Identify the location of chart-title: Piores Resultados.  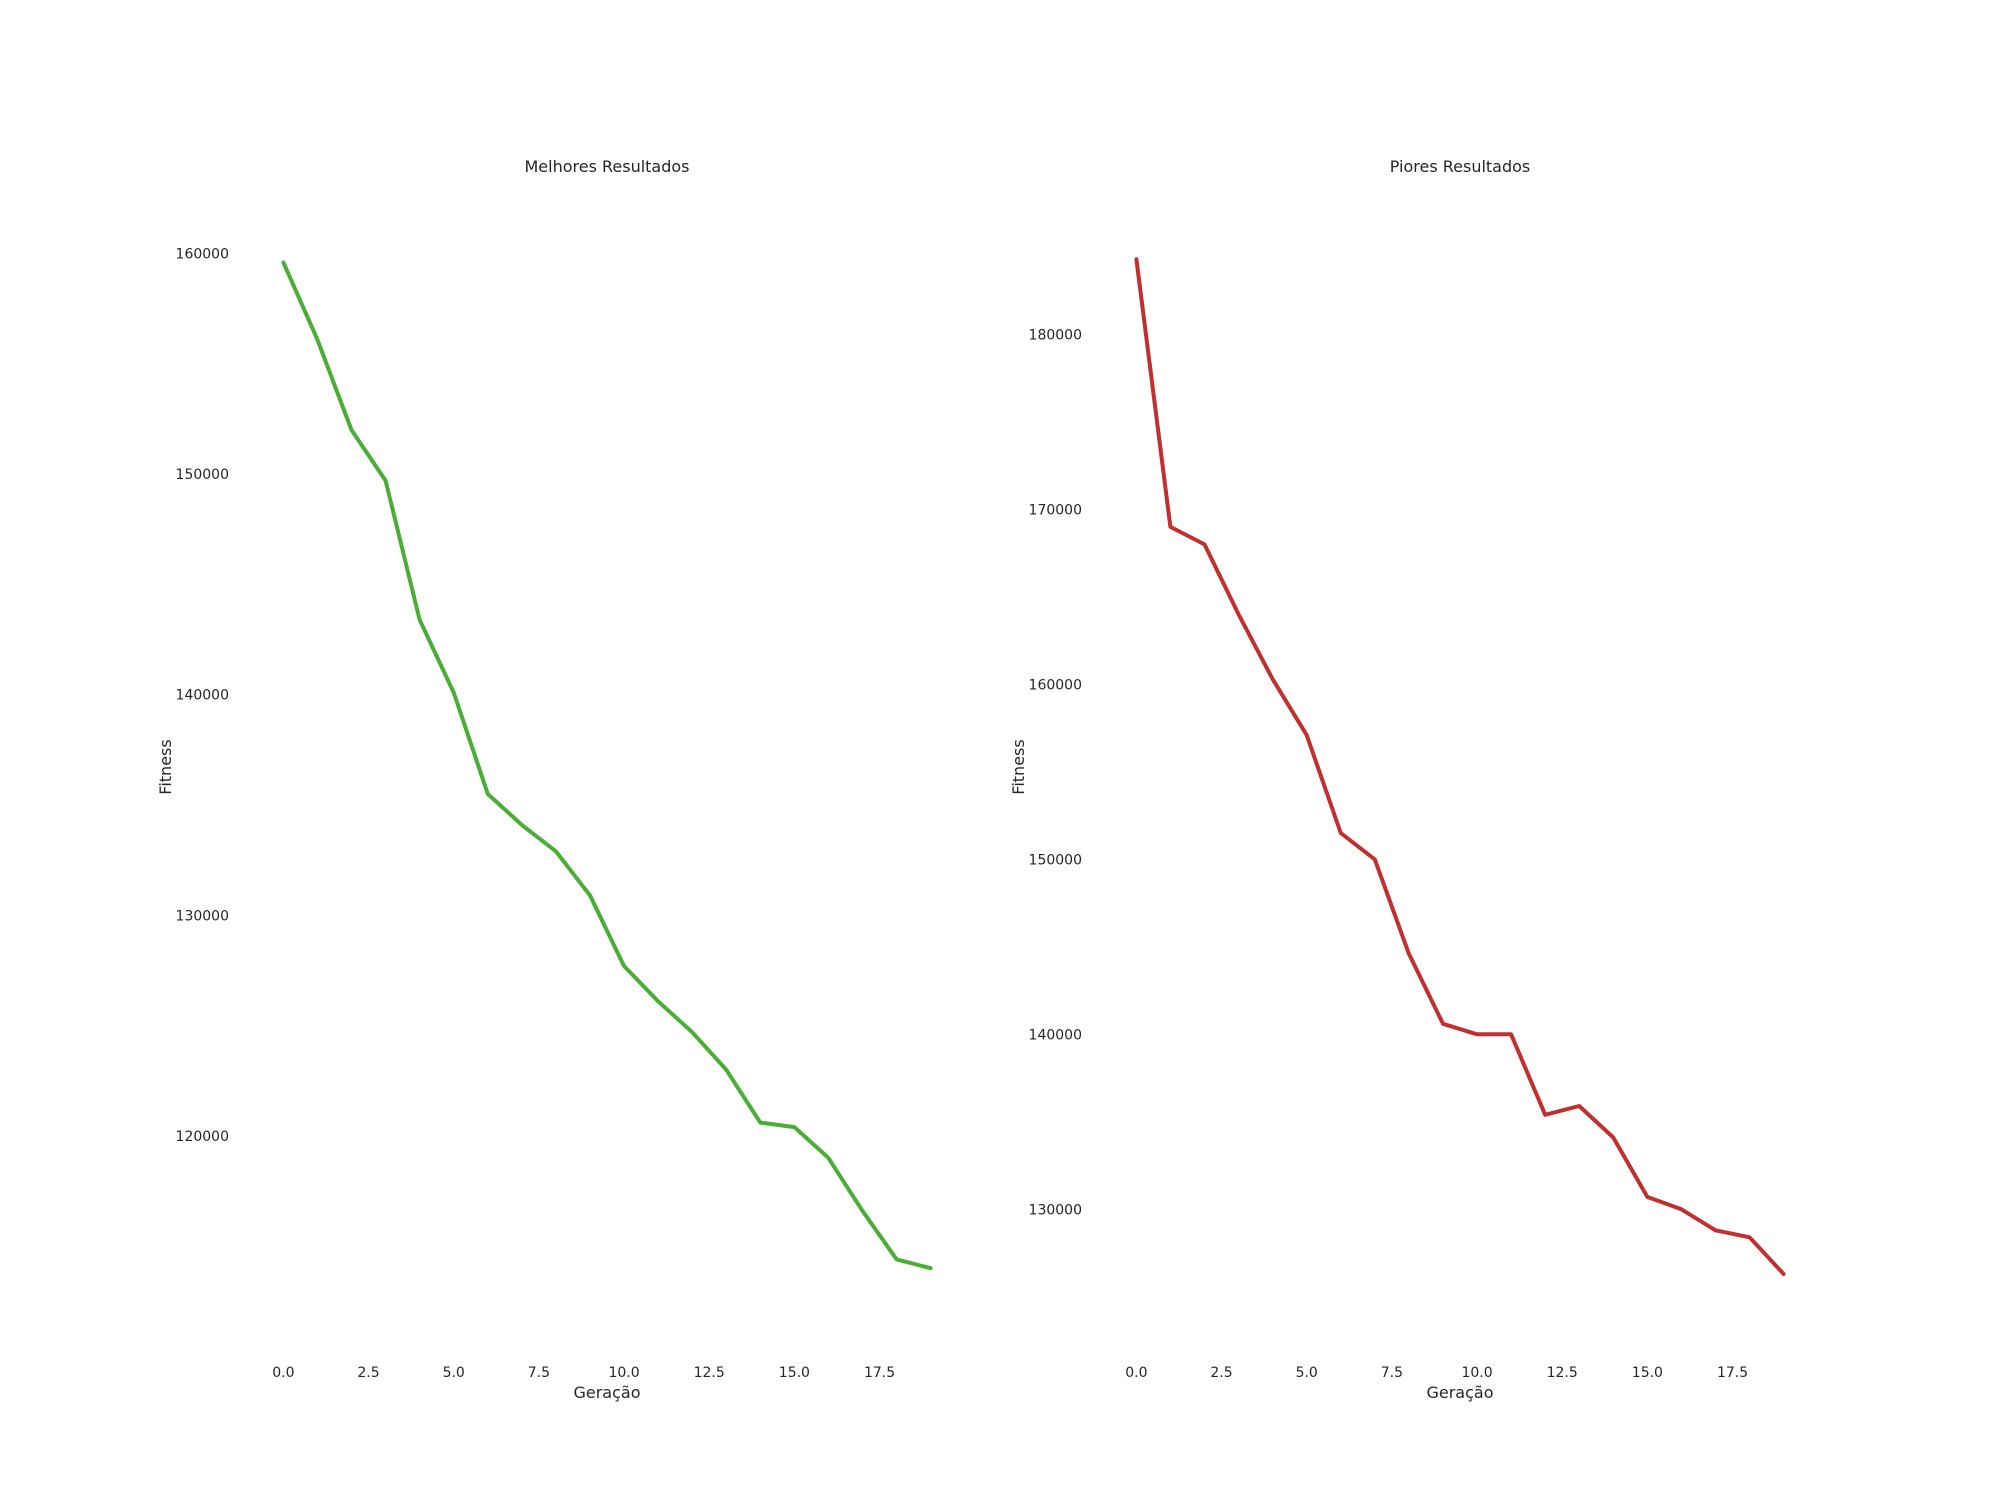
(1460, 166).